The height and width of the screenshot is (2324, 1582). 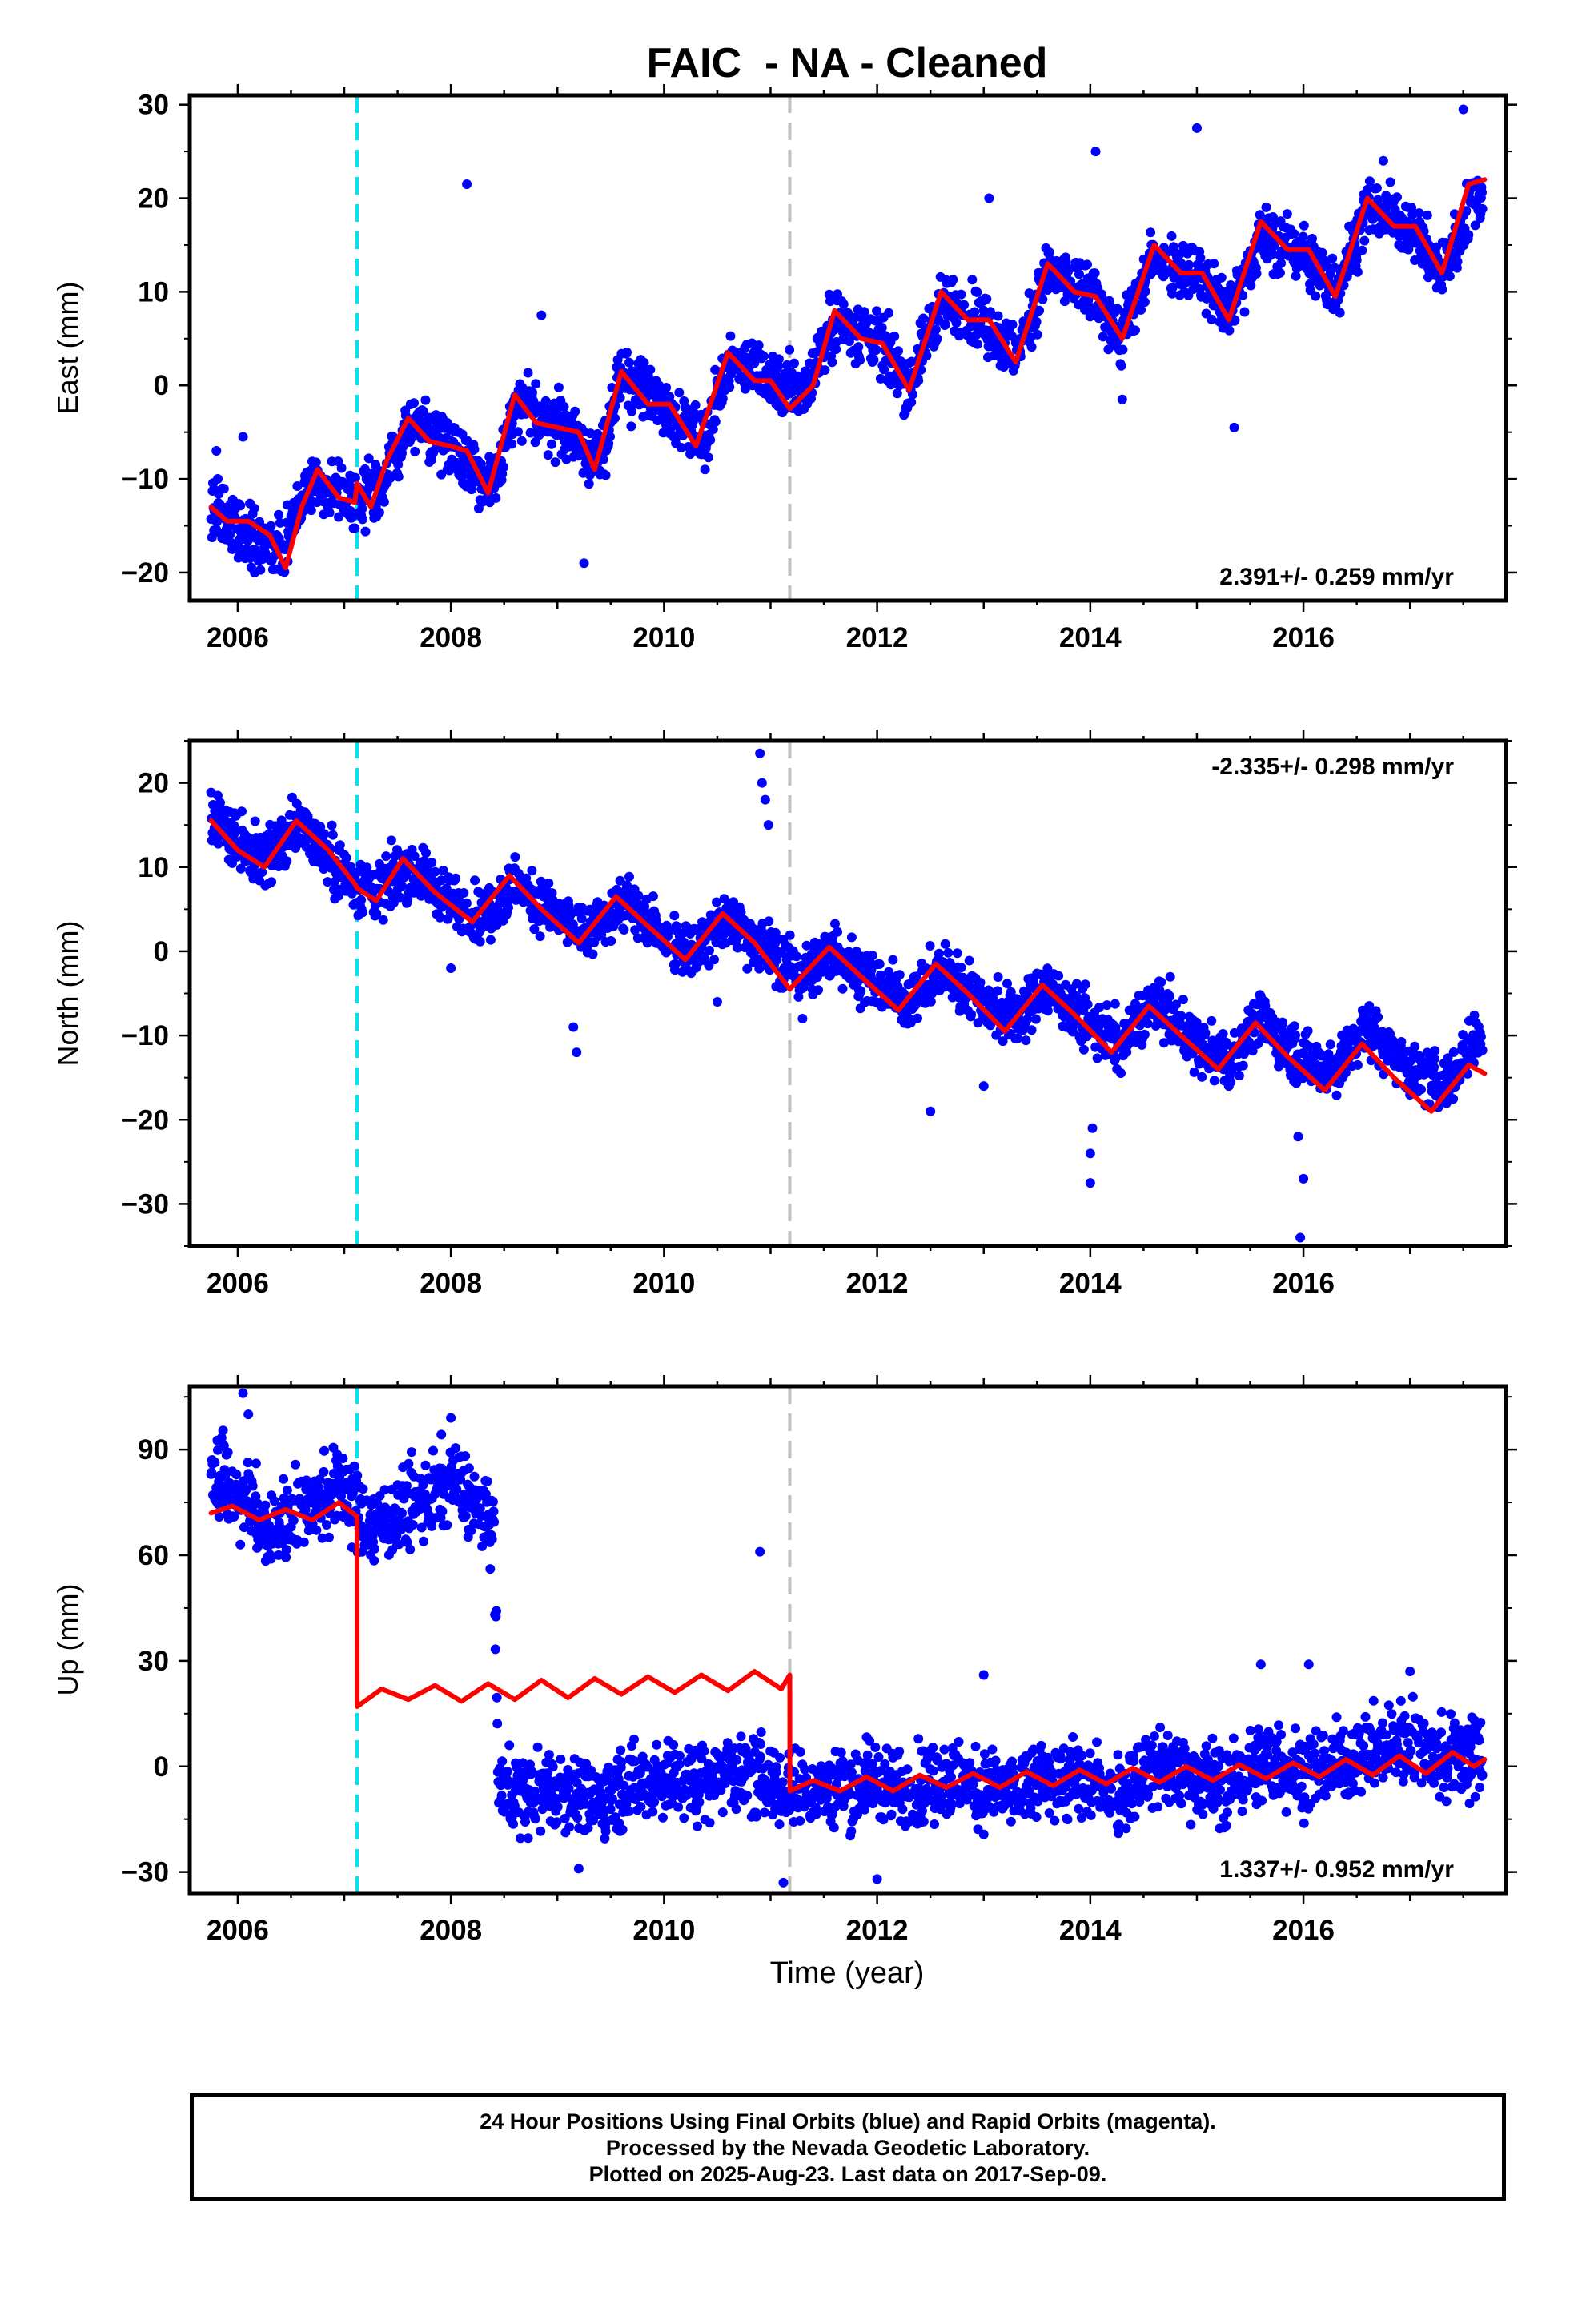 I want to click on x-tick-label-up: 2016, so click(x=1303, y=1930).